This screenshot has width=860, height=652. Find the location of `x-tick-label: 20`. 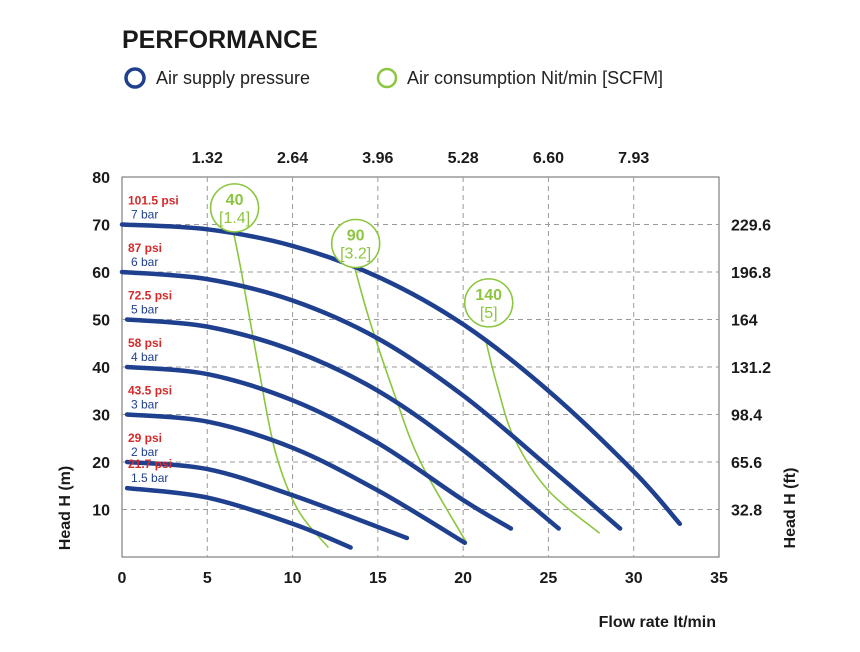

x-tick-label: 20 is located at coordinates (463, 578).